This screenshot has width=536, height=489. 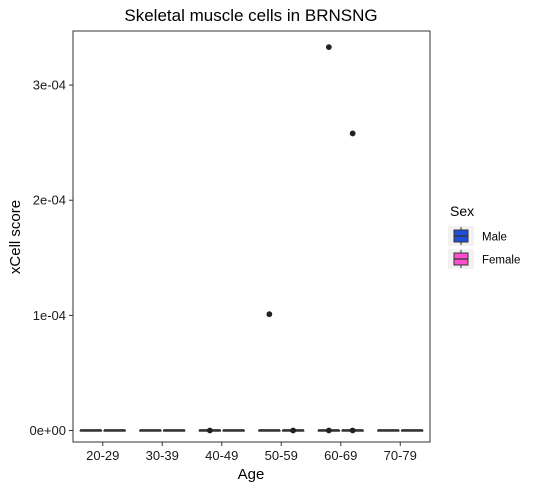 I want to click on y-tick-label: 3e-04, so click(x=49, y=85).